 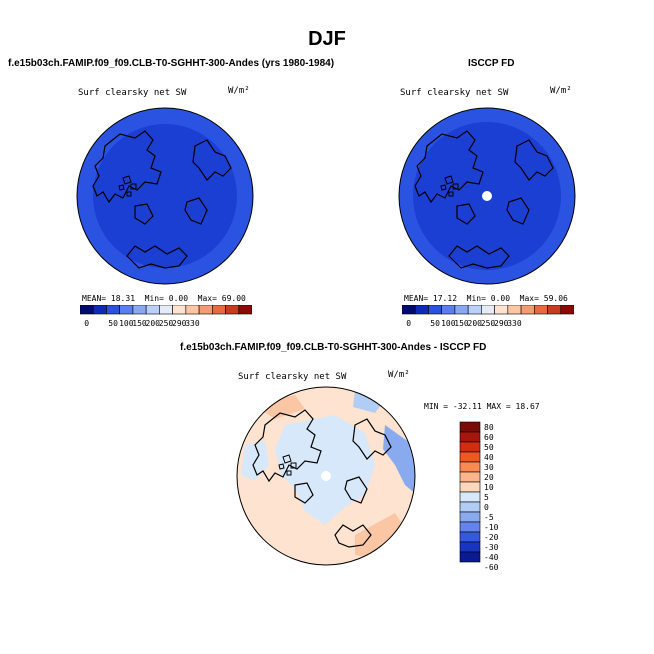 What do you see at coordinates (489, 437) in the screenshot?
I see `panel-3-colorbar-tick: 60` at bounding box center [489, 437].